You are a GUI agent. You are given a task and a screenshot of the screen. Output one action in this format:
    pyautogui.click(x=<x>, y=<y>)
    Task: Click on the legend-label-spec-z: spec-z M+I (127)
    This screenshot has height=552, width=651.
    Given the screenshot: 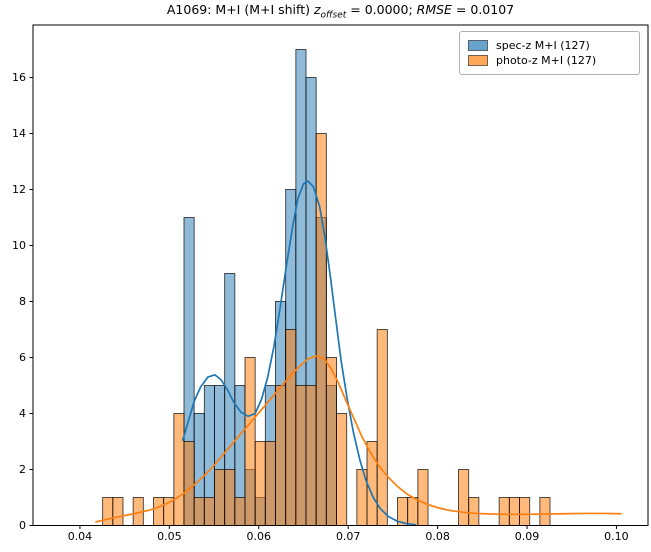 What is the action you would take?
    pyautogui.click(x=543, y=45)
    